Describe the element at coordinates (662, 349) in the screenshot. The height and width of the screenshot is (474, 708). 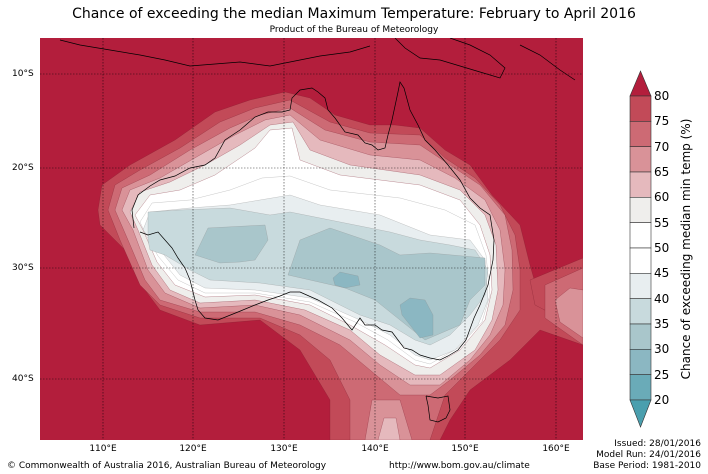
I see `colorbar-tick-label: 30` at that location.